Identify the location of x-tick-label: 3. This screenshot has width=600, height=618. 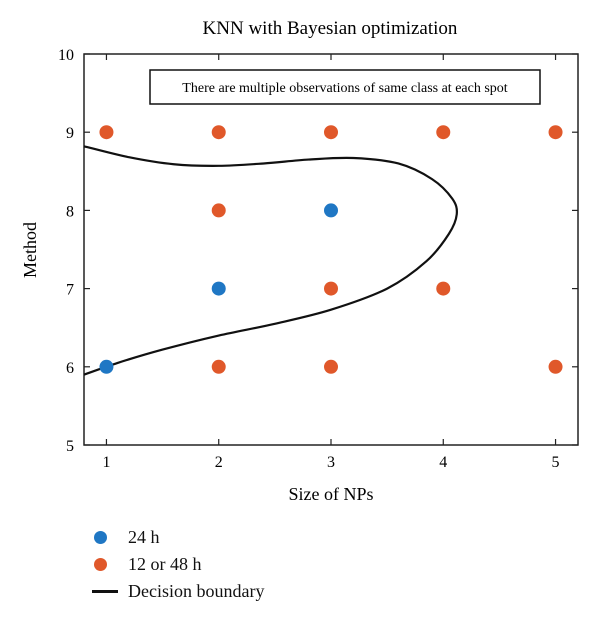
(331, 462).